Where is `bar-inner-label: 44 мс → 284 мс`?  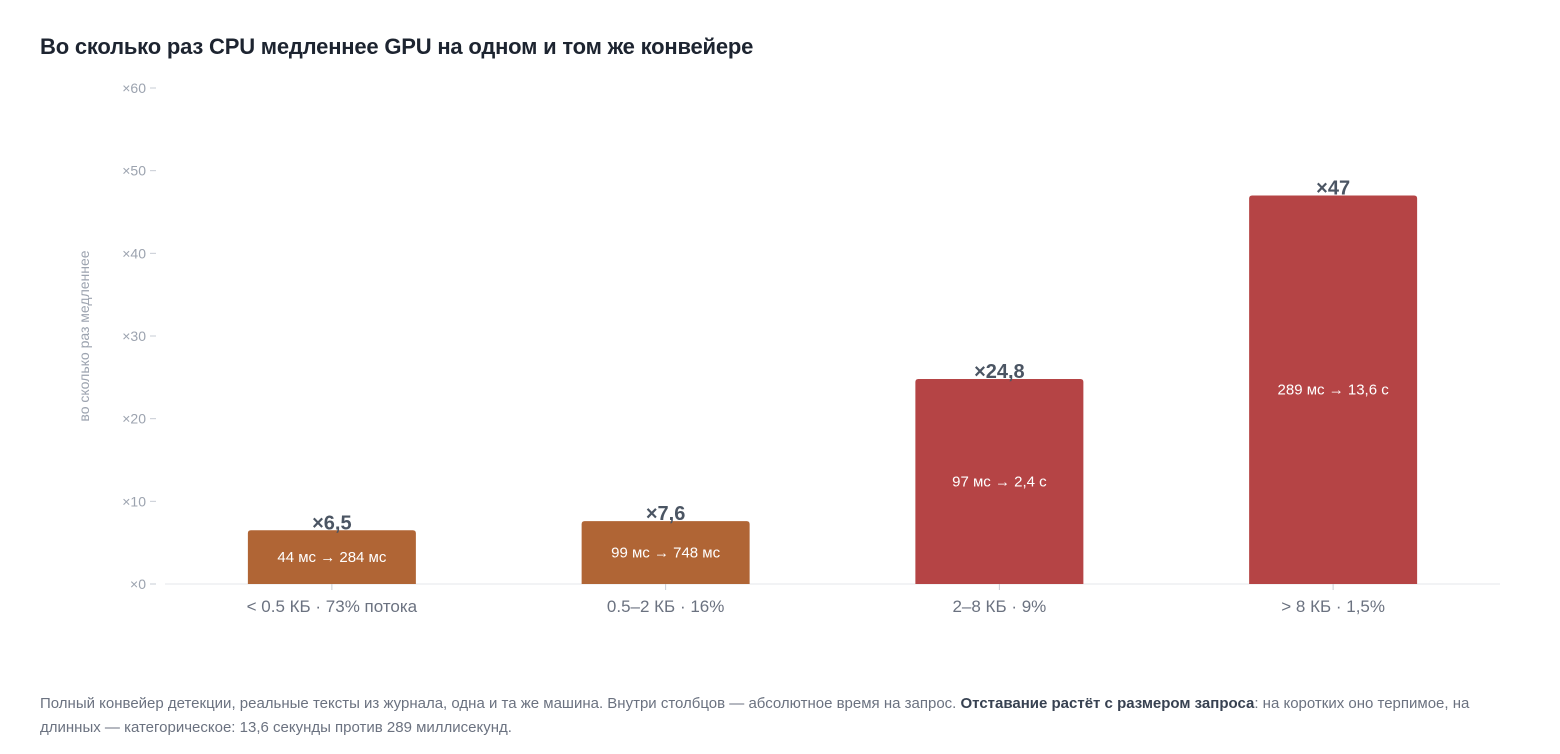
bar-inner-label: 44 мс → 284 мс is located at coordinates (332, 557).